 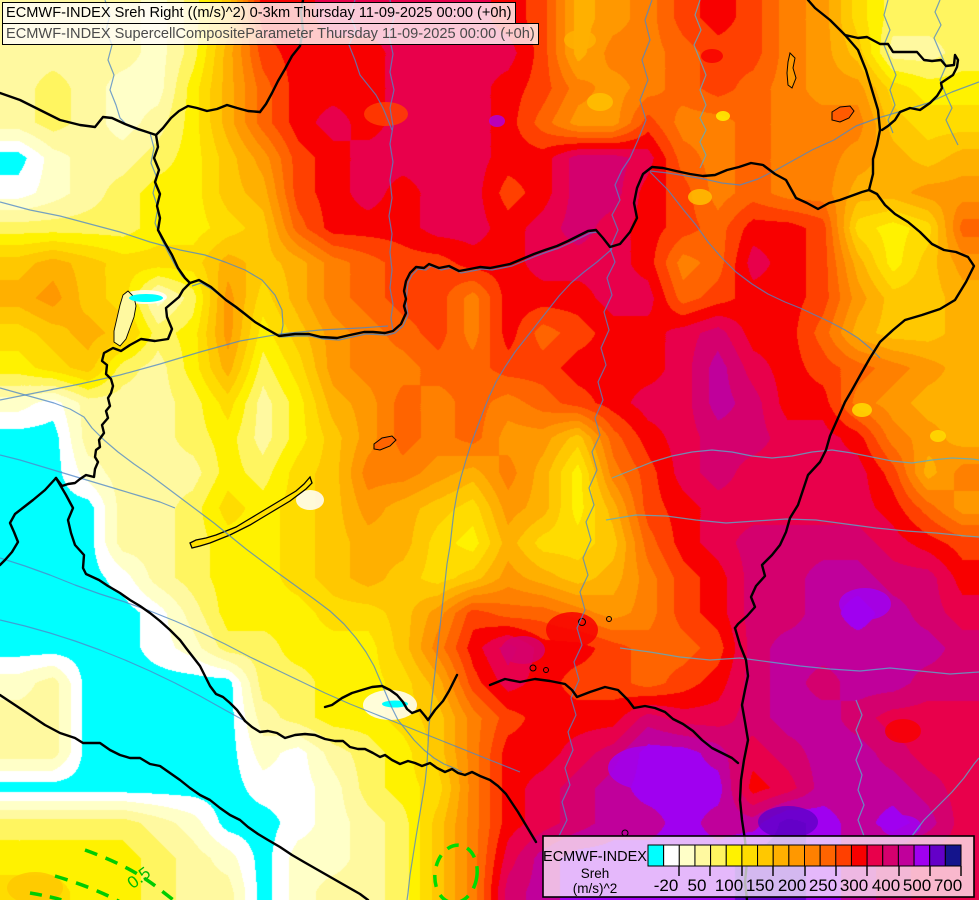 What do you see at coordinates (792, 885) in the screenshot?
I see `svg-text: 200` at bounding box center [792, 885].